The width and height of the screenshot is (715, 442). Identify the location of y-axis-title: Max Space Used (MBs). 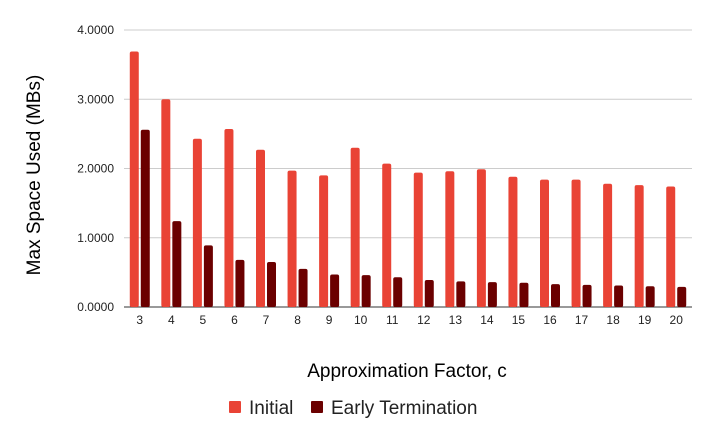
(34, 175).